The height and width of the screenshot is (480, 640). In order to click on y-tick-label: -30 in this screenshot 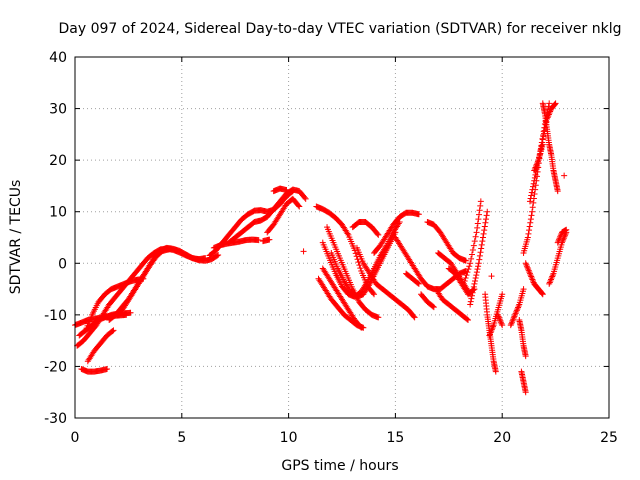, I will do `click(55, 419)`.